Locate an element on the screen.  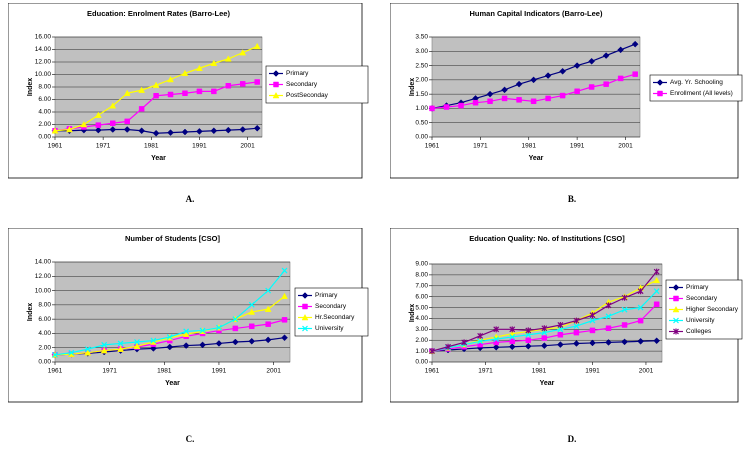
legend-label: Secondary is located at coordinates (702, 298).